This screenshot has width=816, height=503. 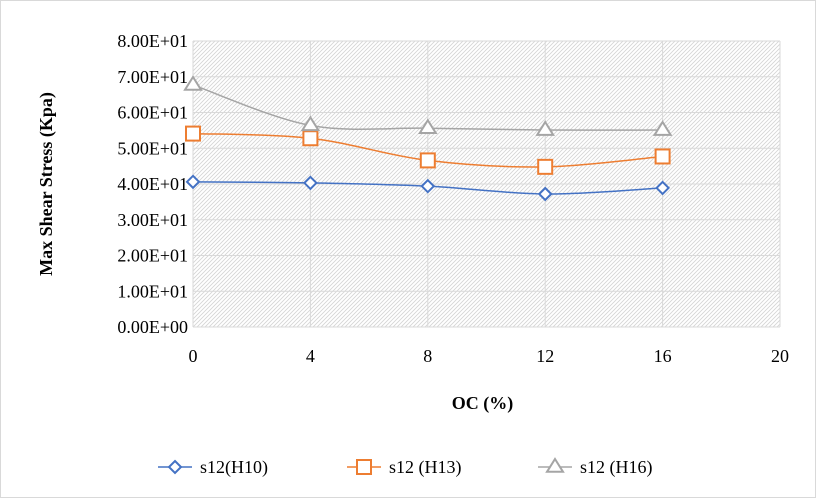 What do you see at coordinates (663, 356) in the screenshot?
I see `x-tick-label: 16` at bounding box center [663, 356].